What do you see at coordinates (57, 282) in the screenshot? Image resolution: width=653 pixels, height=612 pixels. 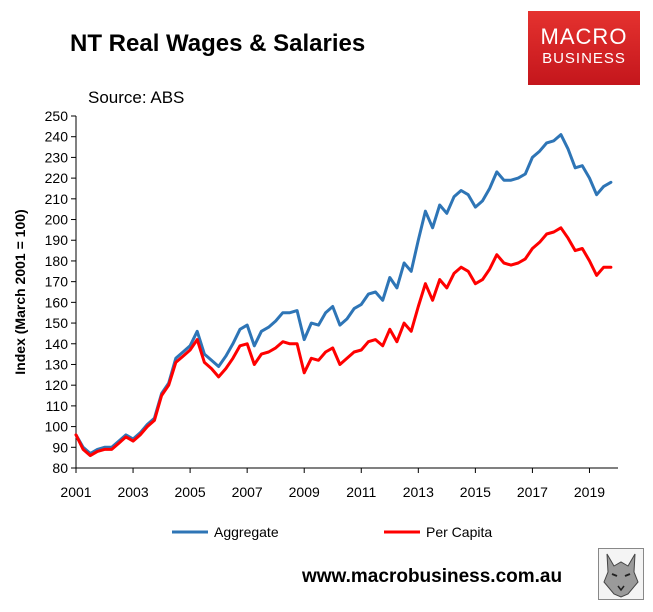 I see `y-tick-label: 170` at bounding box center [57, 282].